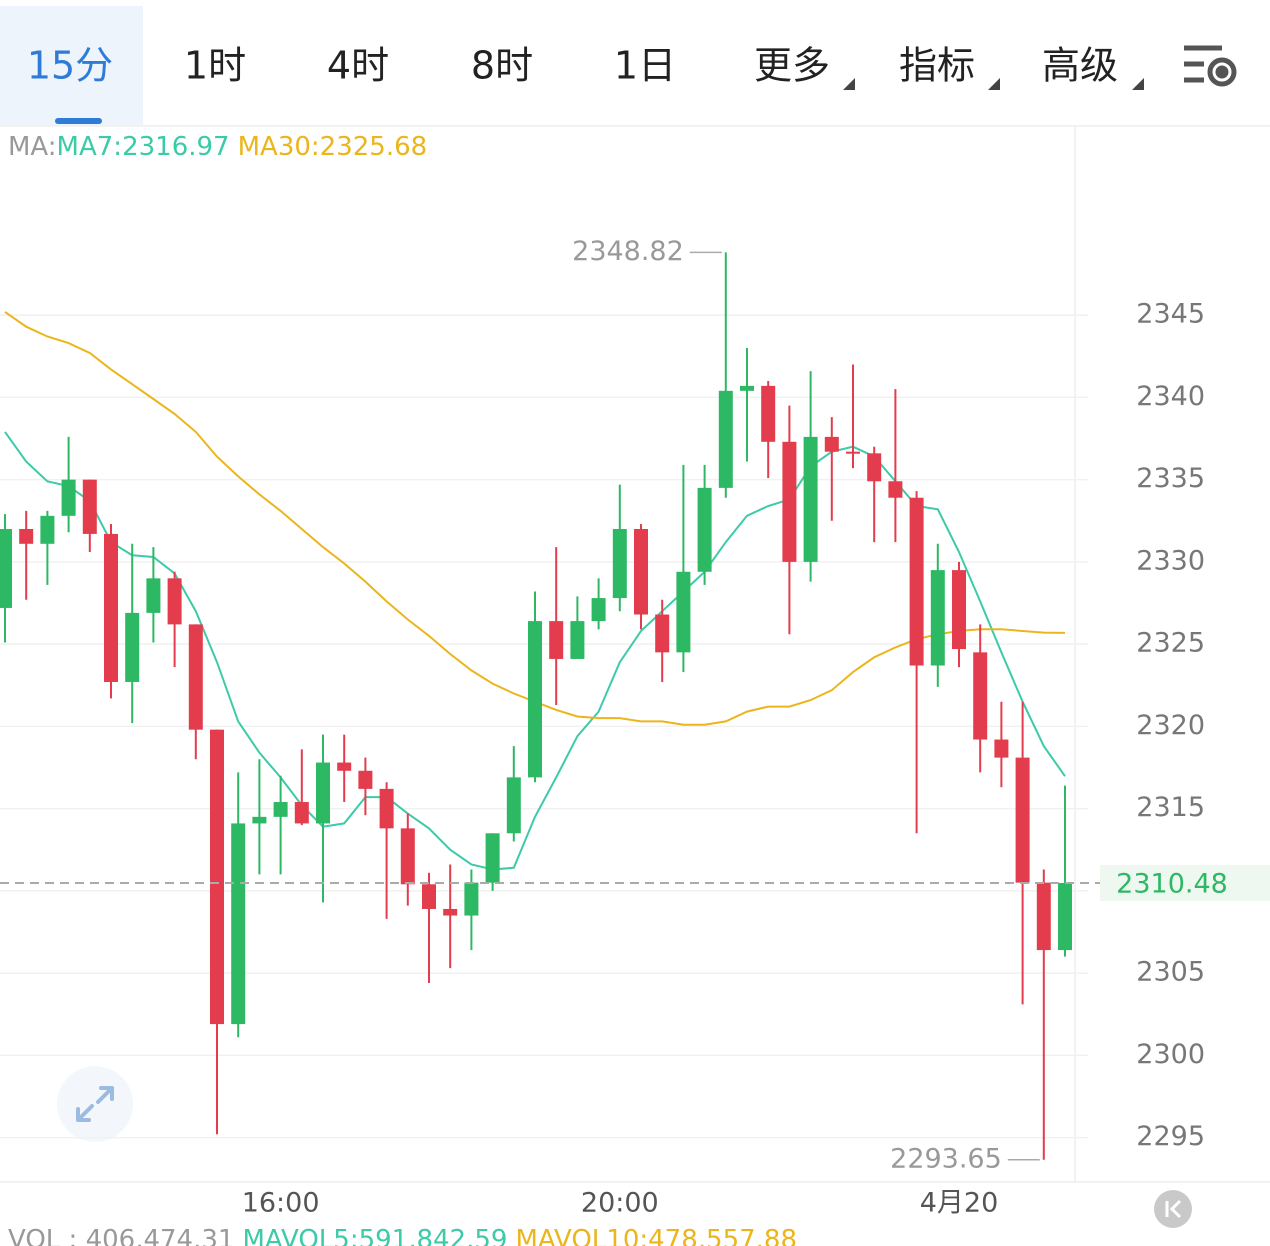 This screenshot has width=1270, height=1246. Describe the element at coordinates (502, 66) in the screenshot. I see `tab: 8时` at that location.